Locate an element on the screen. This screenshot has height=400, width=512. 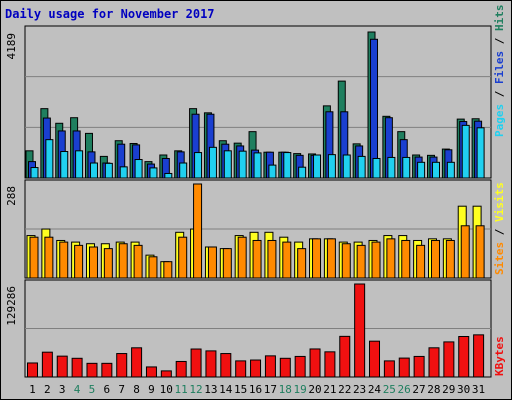
day-label: 8 is located at coordinates (136, 389).